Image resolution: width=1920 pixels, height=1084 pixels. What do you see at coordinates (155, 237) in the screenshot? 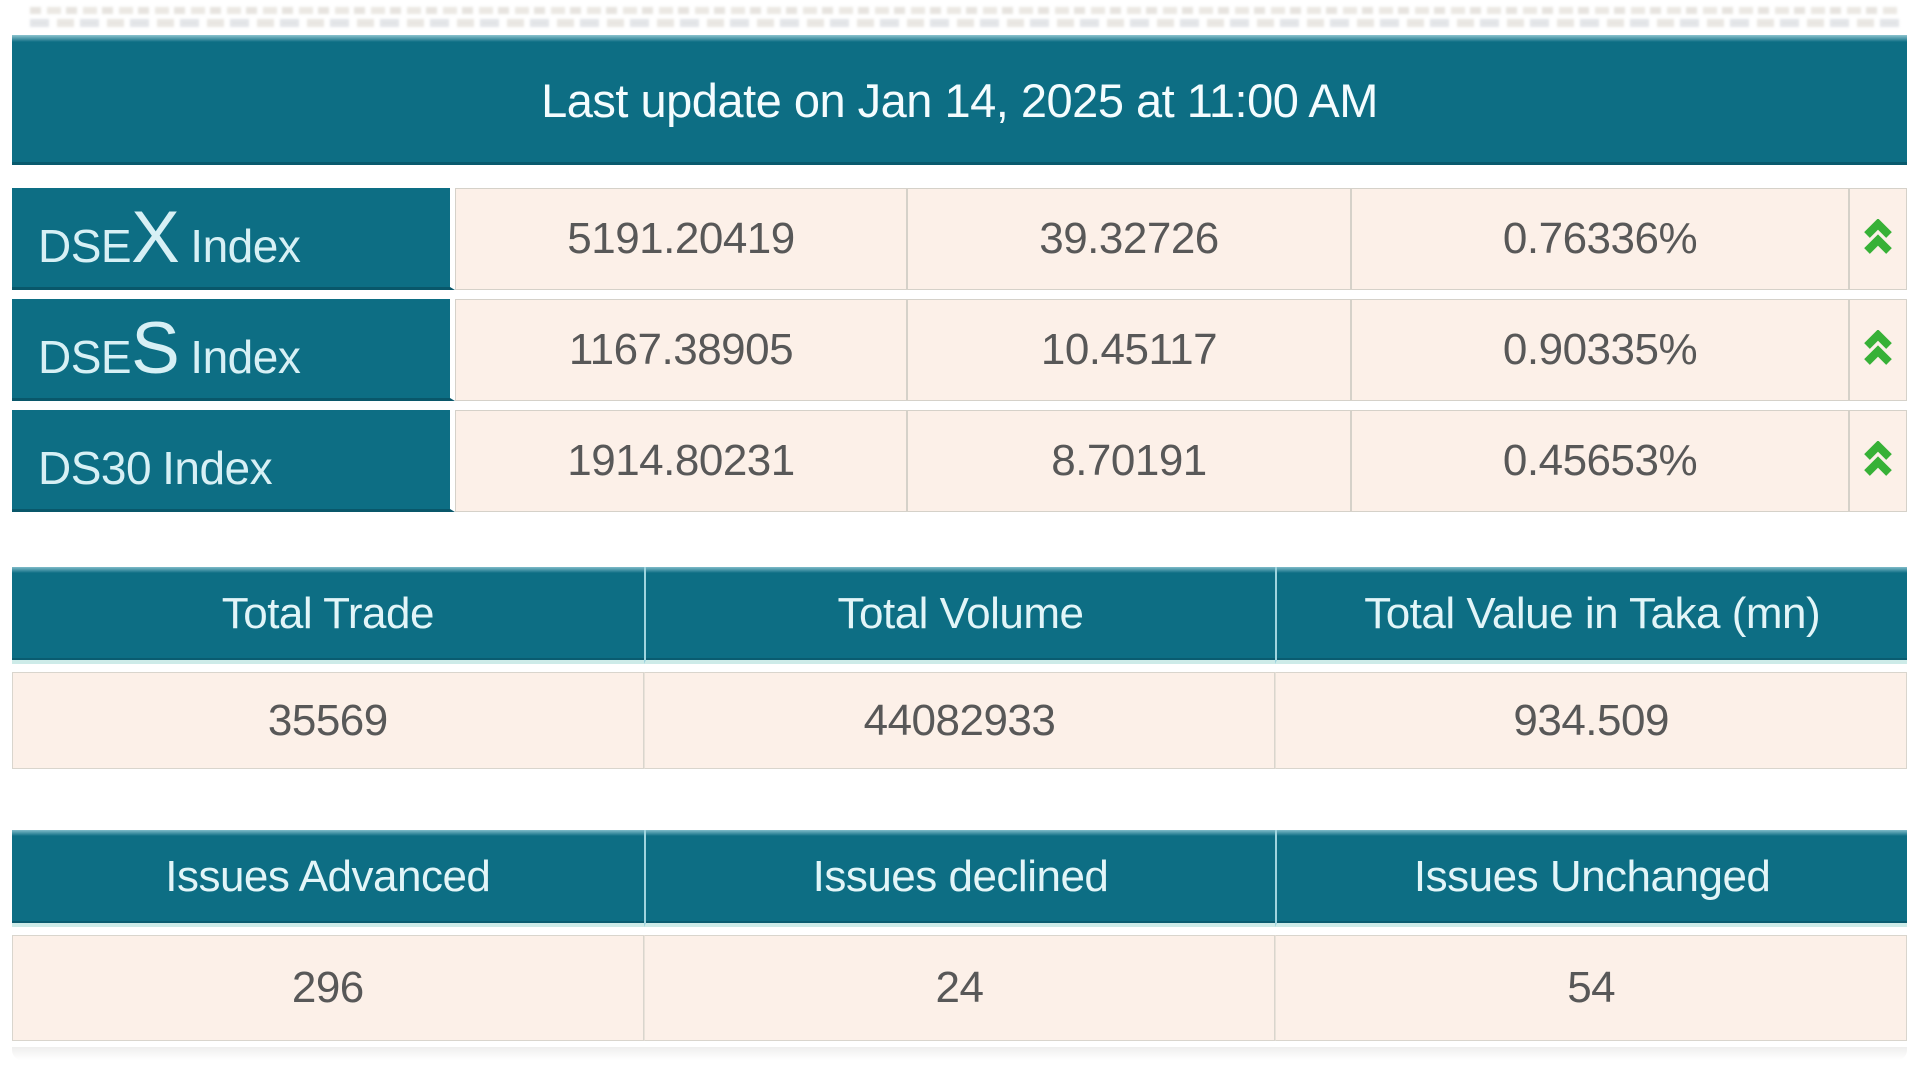
I see `index-name-big-letter: X` at bounding box center [155, 237].